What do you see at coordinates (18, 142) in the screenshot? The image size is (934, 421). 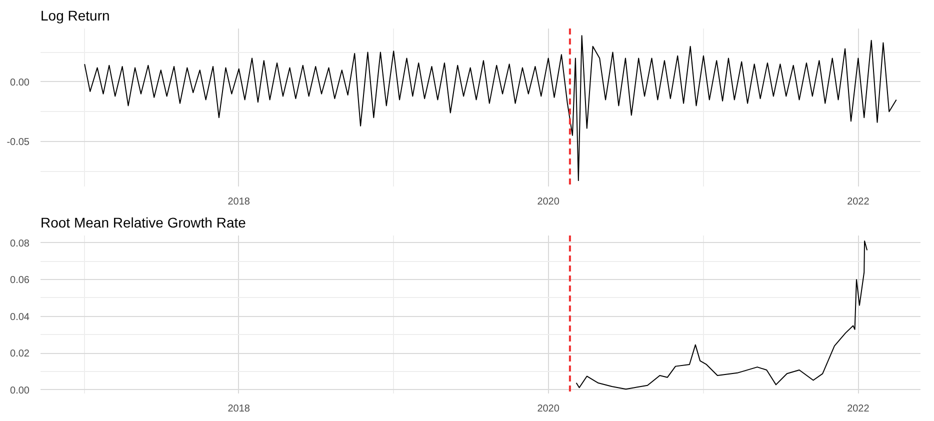 I see `y-tick-label: -0.05` at bounding box center [18, 142].